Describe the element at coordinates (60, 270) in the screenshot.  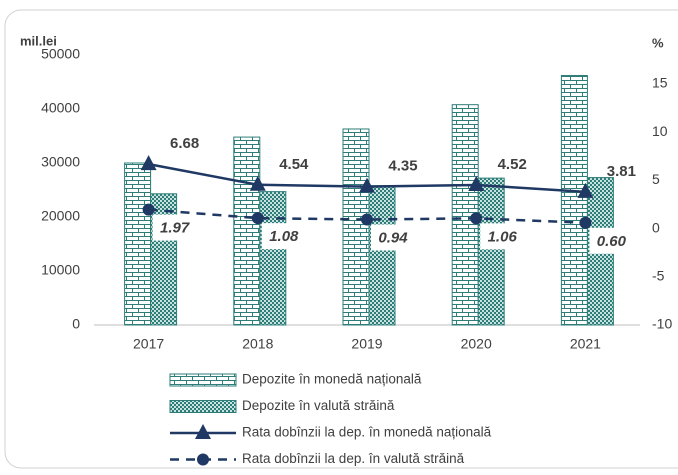
I see `y-tick-label: 10000` at that location.